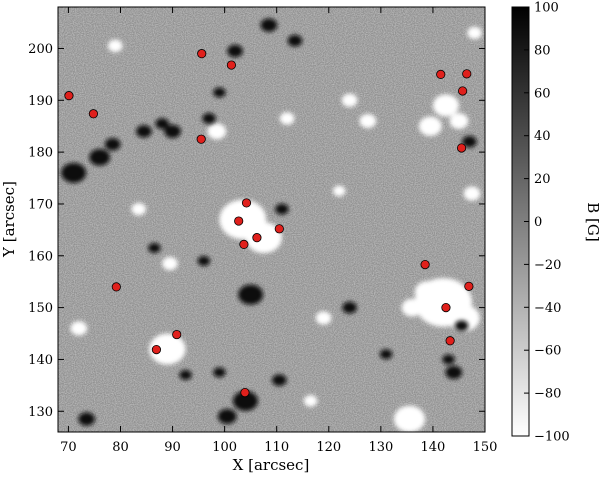 The image size is (600, 479). What do you see at coordinates (172, 447) in the screenshot?
I see `x-tick-label: 90` at bounding box center [172, 447].